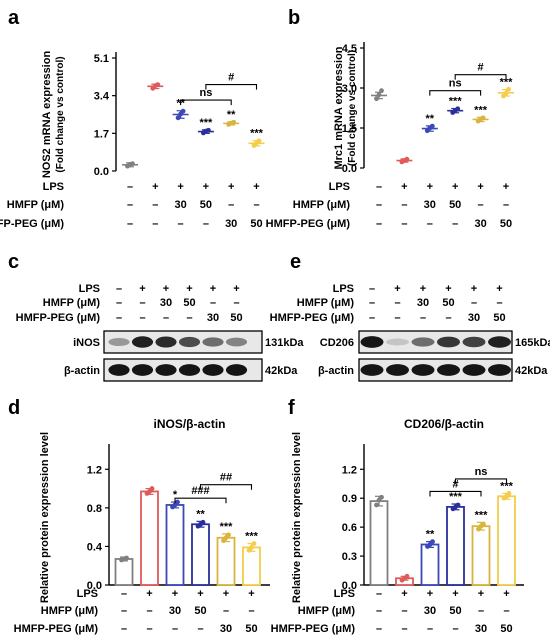 This screenshot has width=550, height=641. Describe the element at coordinates (404, 205) in the screenshot. I see `b-row-value-hmfp-1: –` at that location.